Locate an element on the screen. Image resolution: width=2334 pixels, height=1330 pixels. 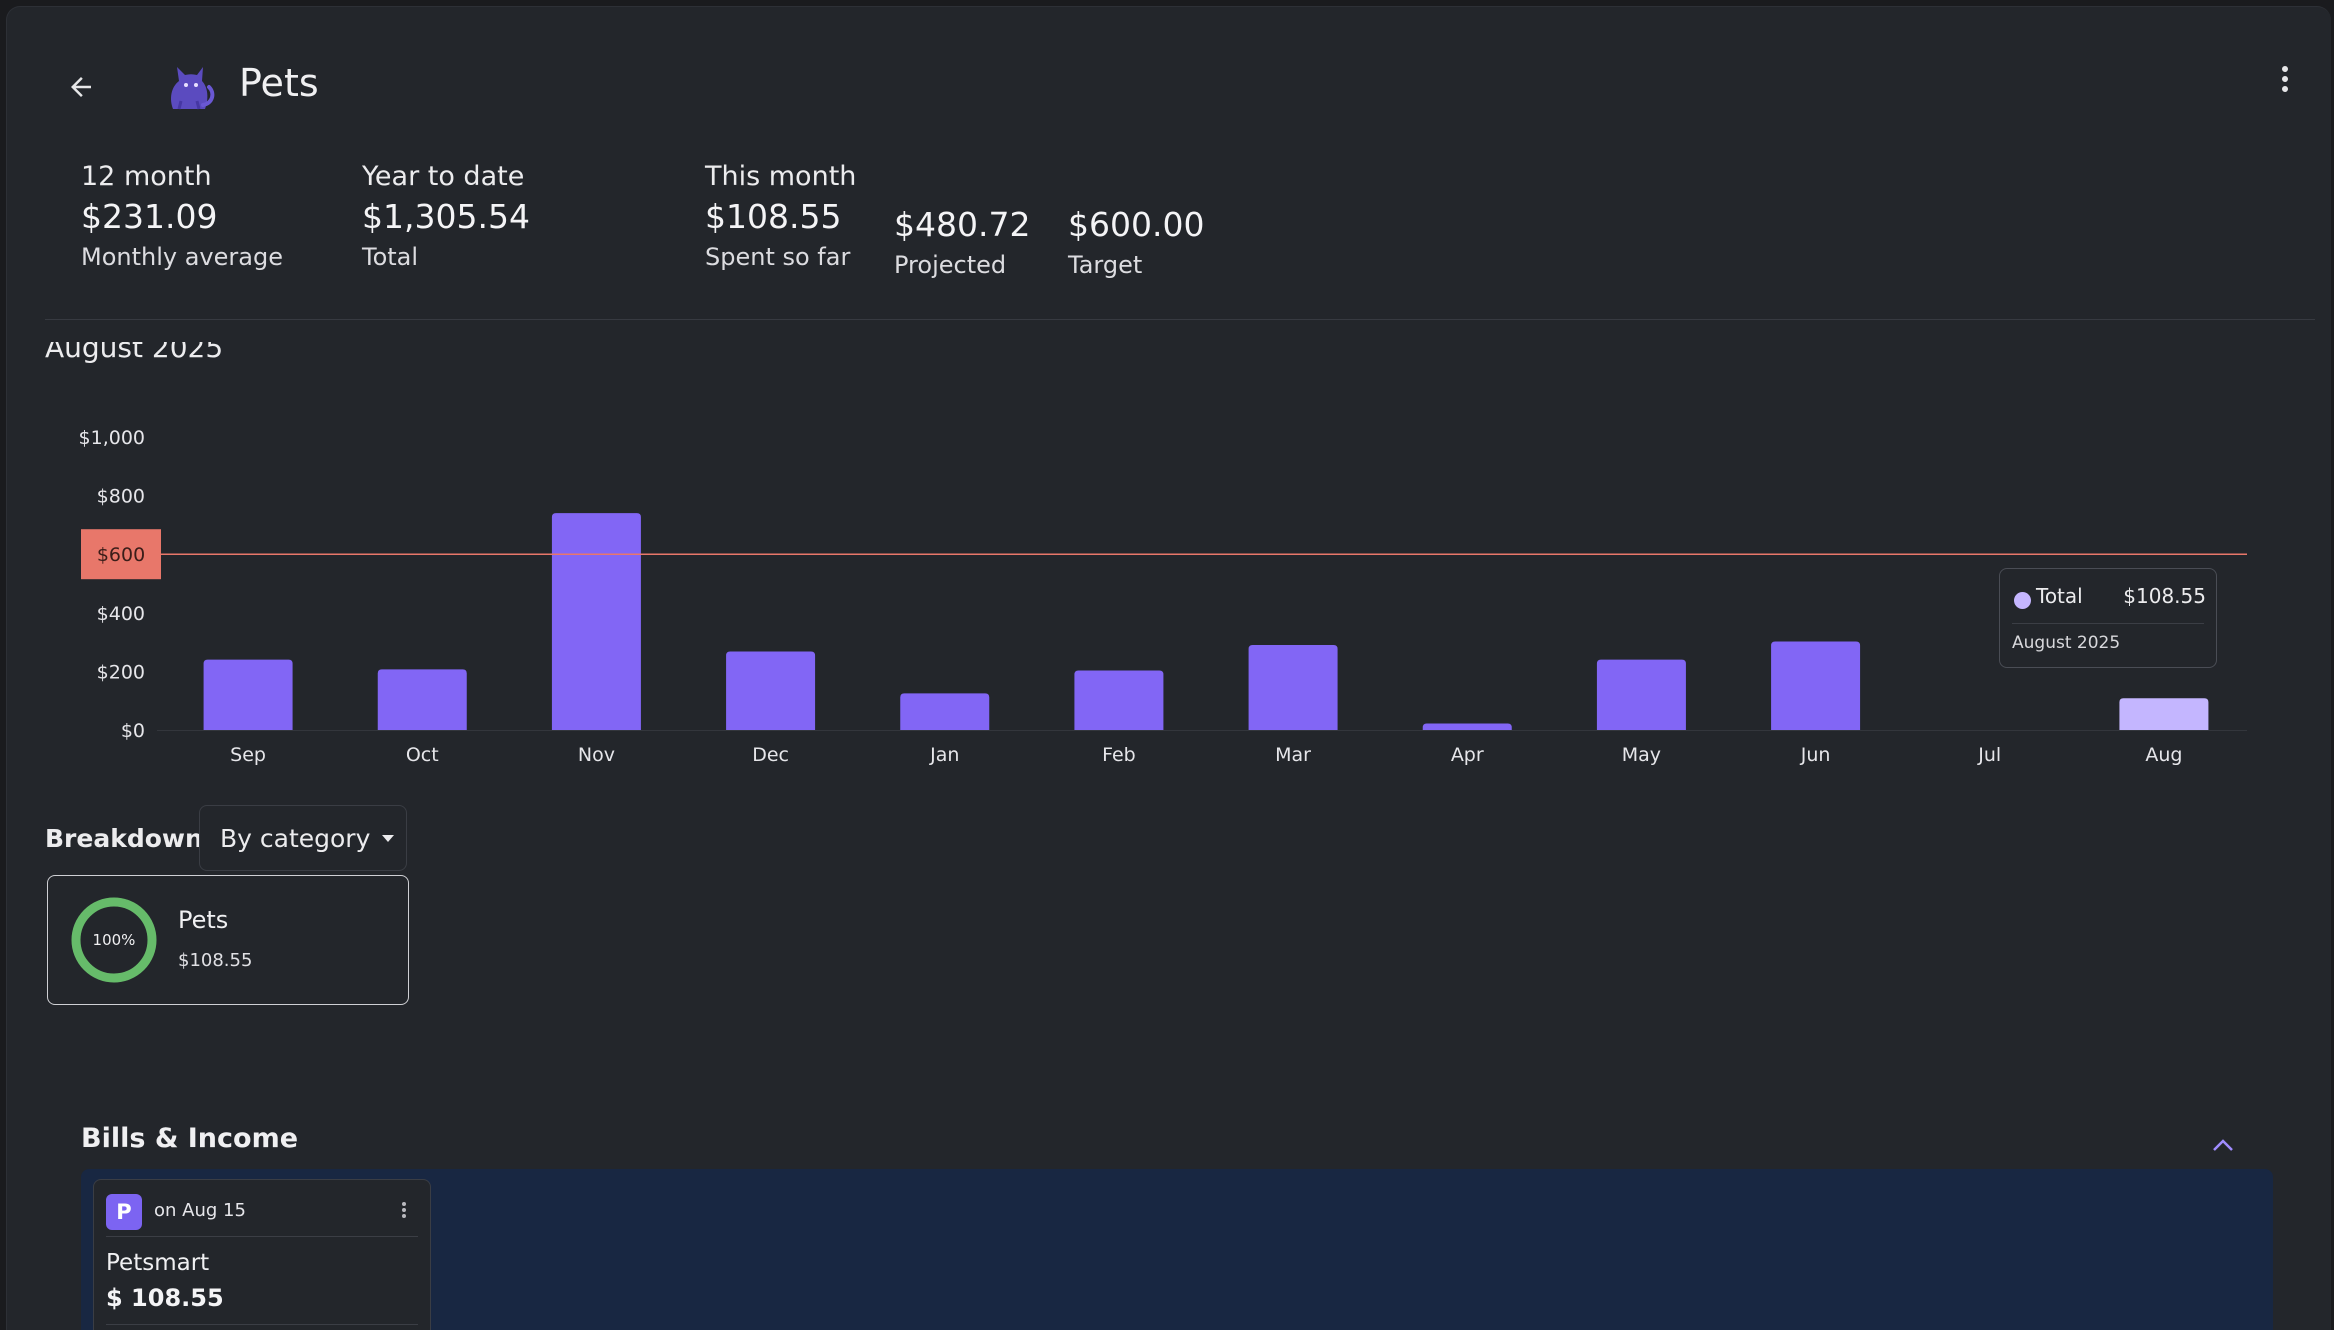
category-card-pets: 100% Pets $108.55 is located at coordinates (228, 940).